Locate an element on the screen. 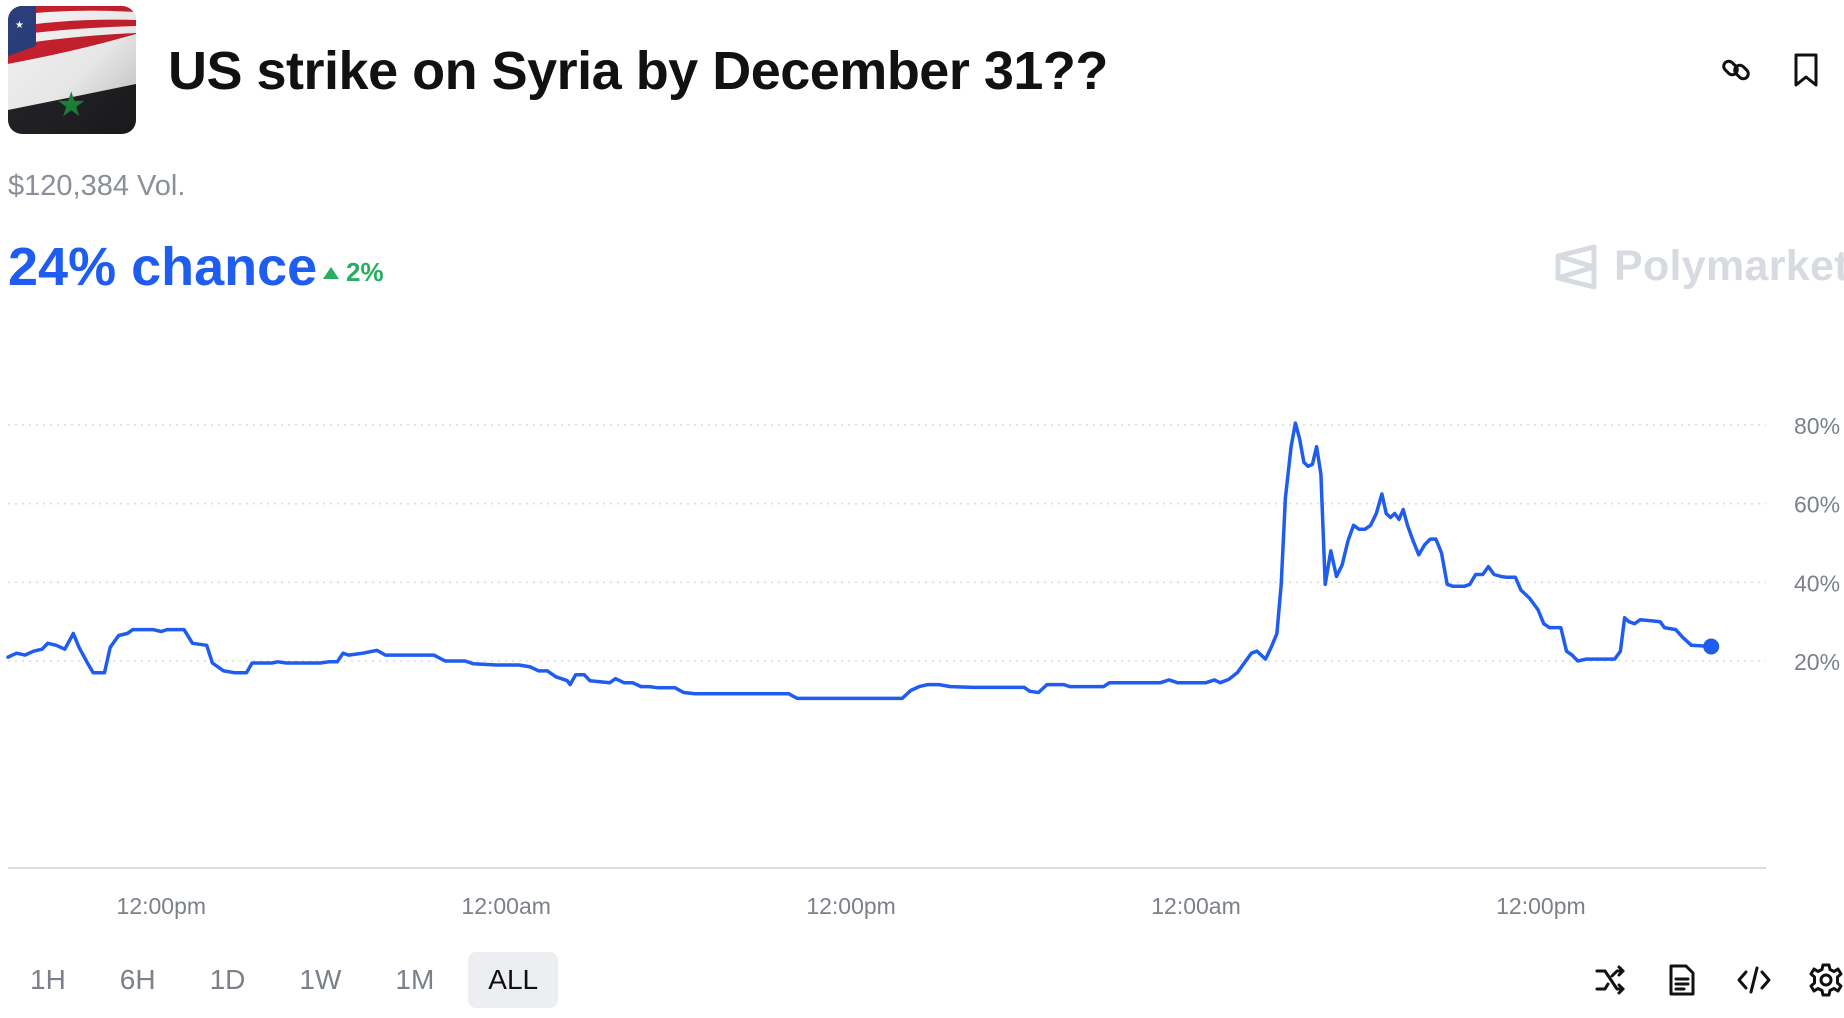  volume-label: $120,384 Vol. is located at coordinates (97, 186).